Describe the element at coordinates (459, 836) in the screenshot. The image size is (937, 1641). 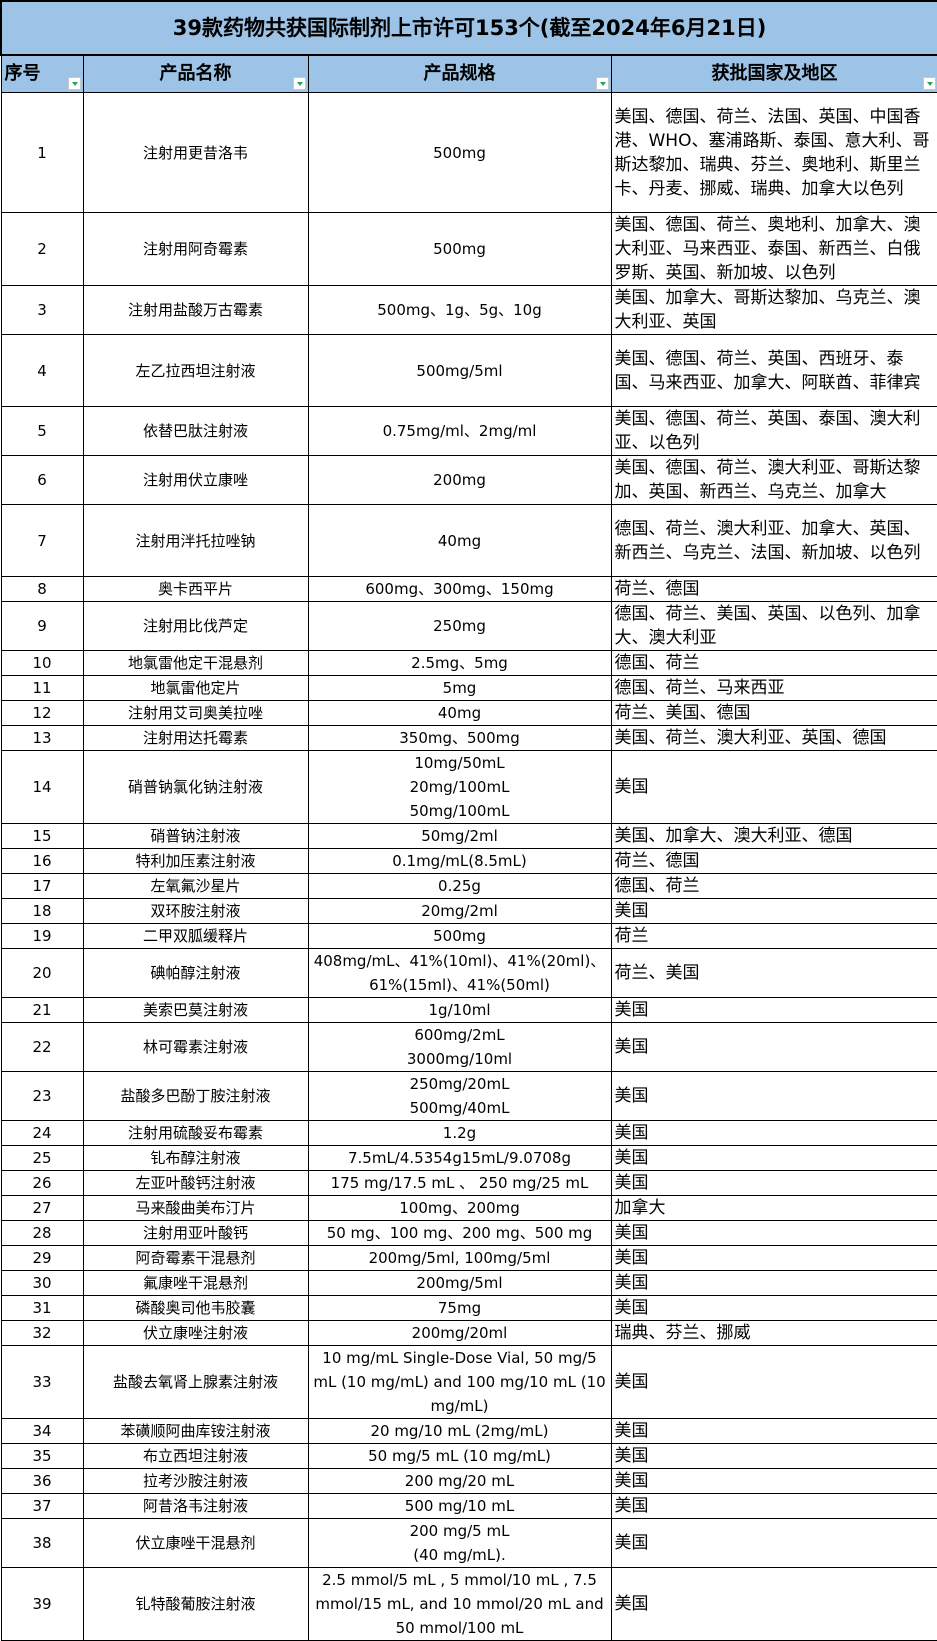
I see `cell-product-spec: 50mg/2ml` at that location.